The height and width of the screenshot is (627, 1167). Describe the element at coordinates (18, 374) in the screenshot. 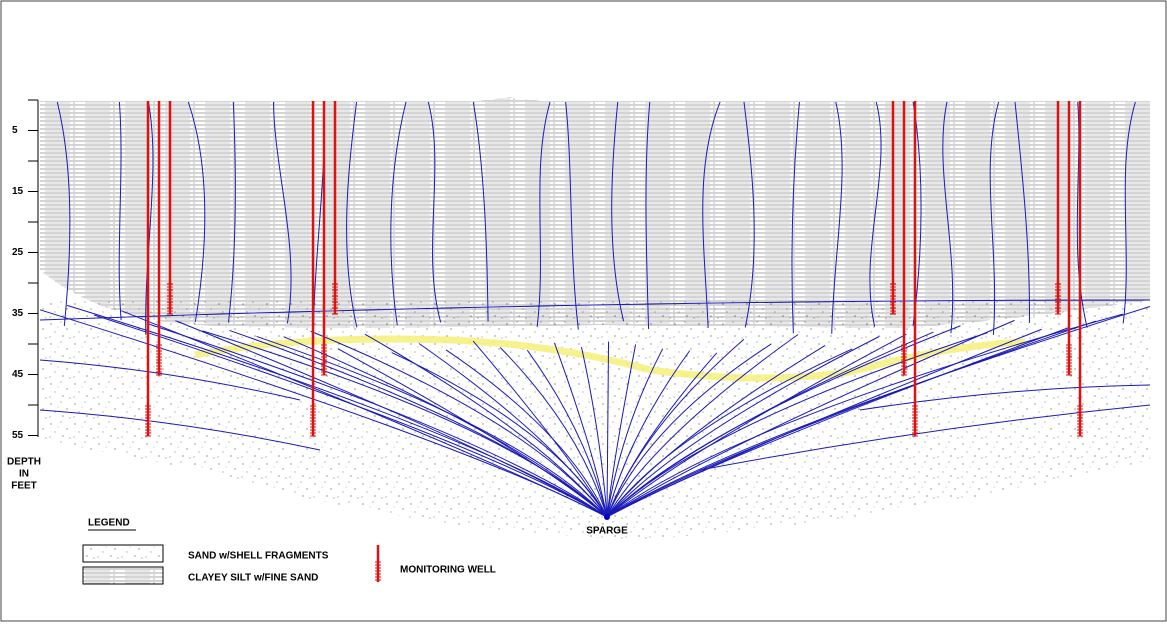

I see `depth-tick-label: 45` at that location.